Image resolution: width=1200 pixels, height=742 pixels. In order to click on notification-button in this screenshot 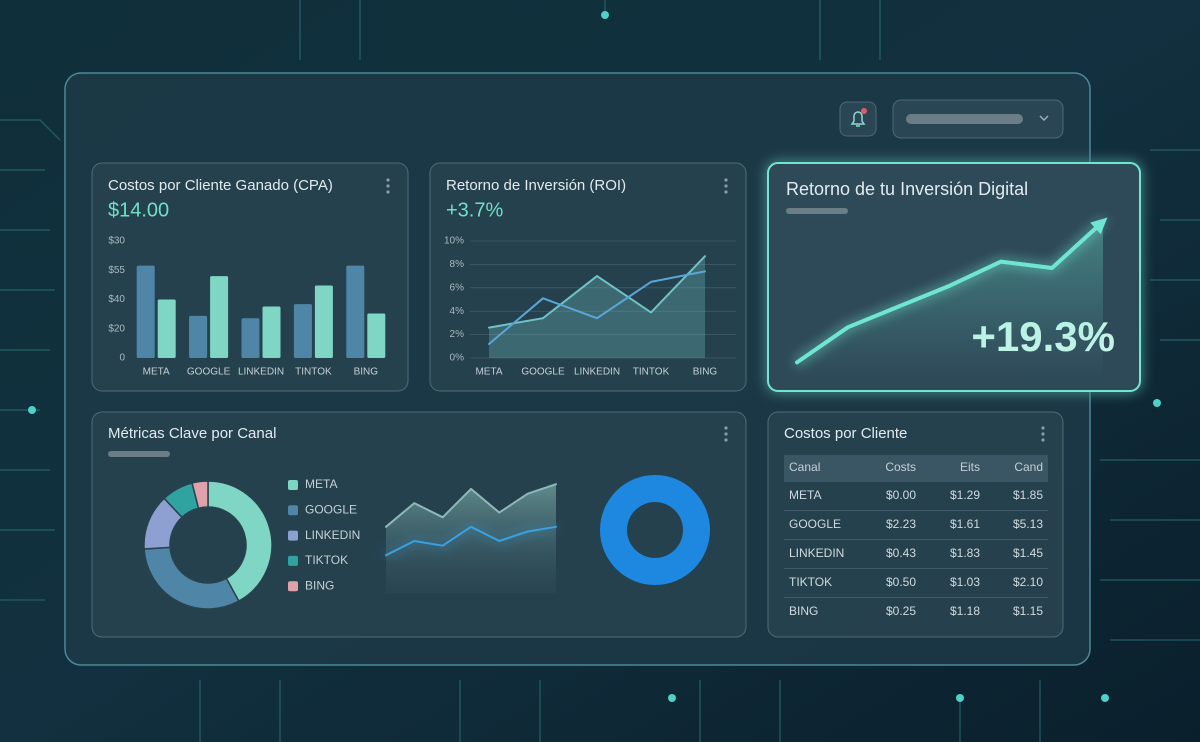, I will do `click(858, 119)`.